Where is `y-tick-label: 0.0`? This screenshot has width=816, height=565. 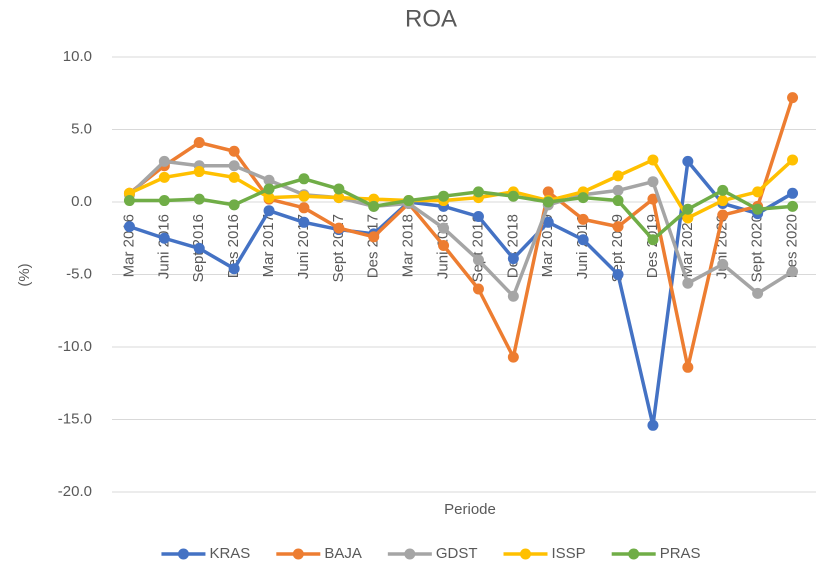
y-tick-label: 0.0 is located at coordinates (81, 201).